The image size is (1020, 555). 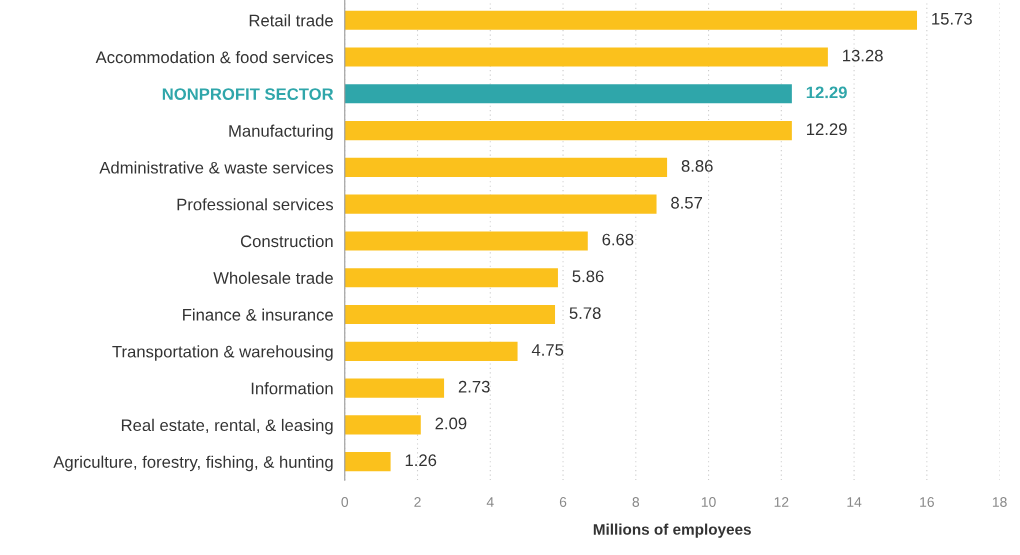 What do you see at coordinates (781, 502) in the screenshot?
I see `x-tick-label: 12` at bounding box center [781, 502].